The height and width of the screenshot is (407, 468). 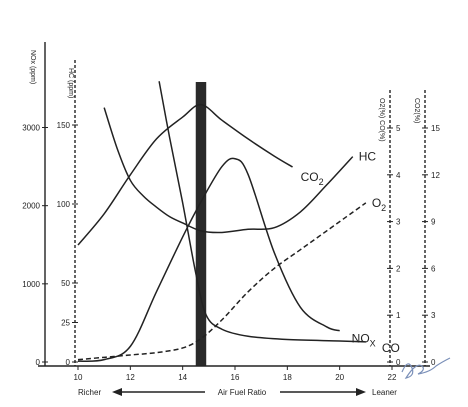 I want to click on stoichiometric-band, so click(x=201, y=224).